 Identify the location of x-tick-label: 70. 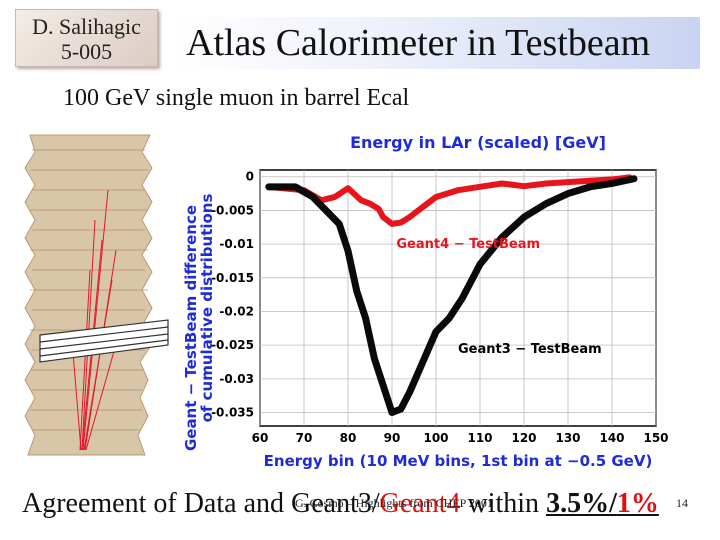
(304, 438).